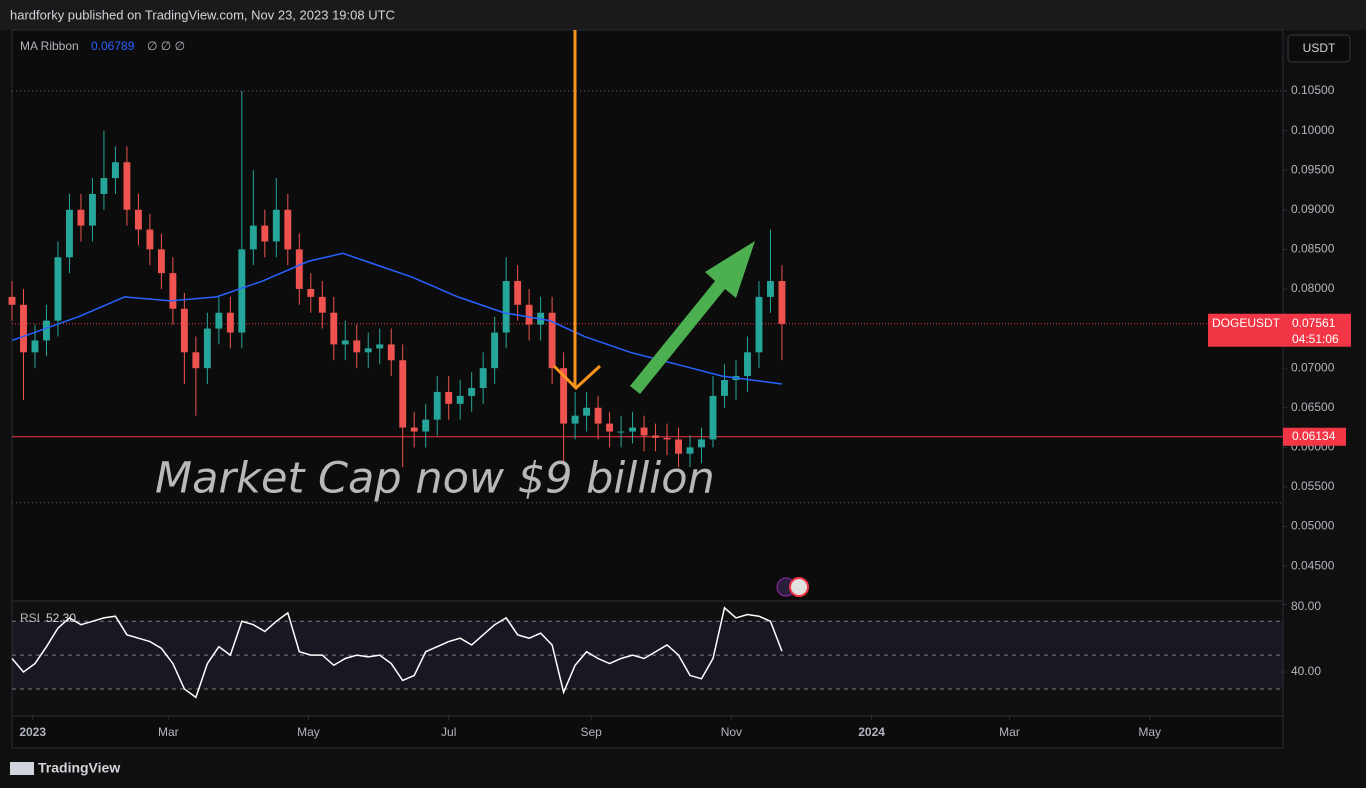 The height and width of the screenshot is (788, 1366). Describe the element at coordinates (871, 732) in the screenshot. I see `x-tick-label: 2024` at that location.